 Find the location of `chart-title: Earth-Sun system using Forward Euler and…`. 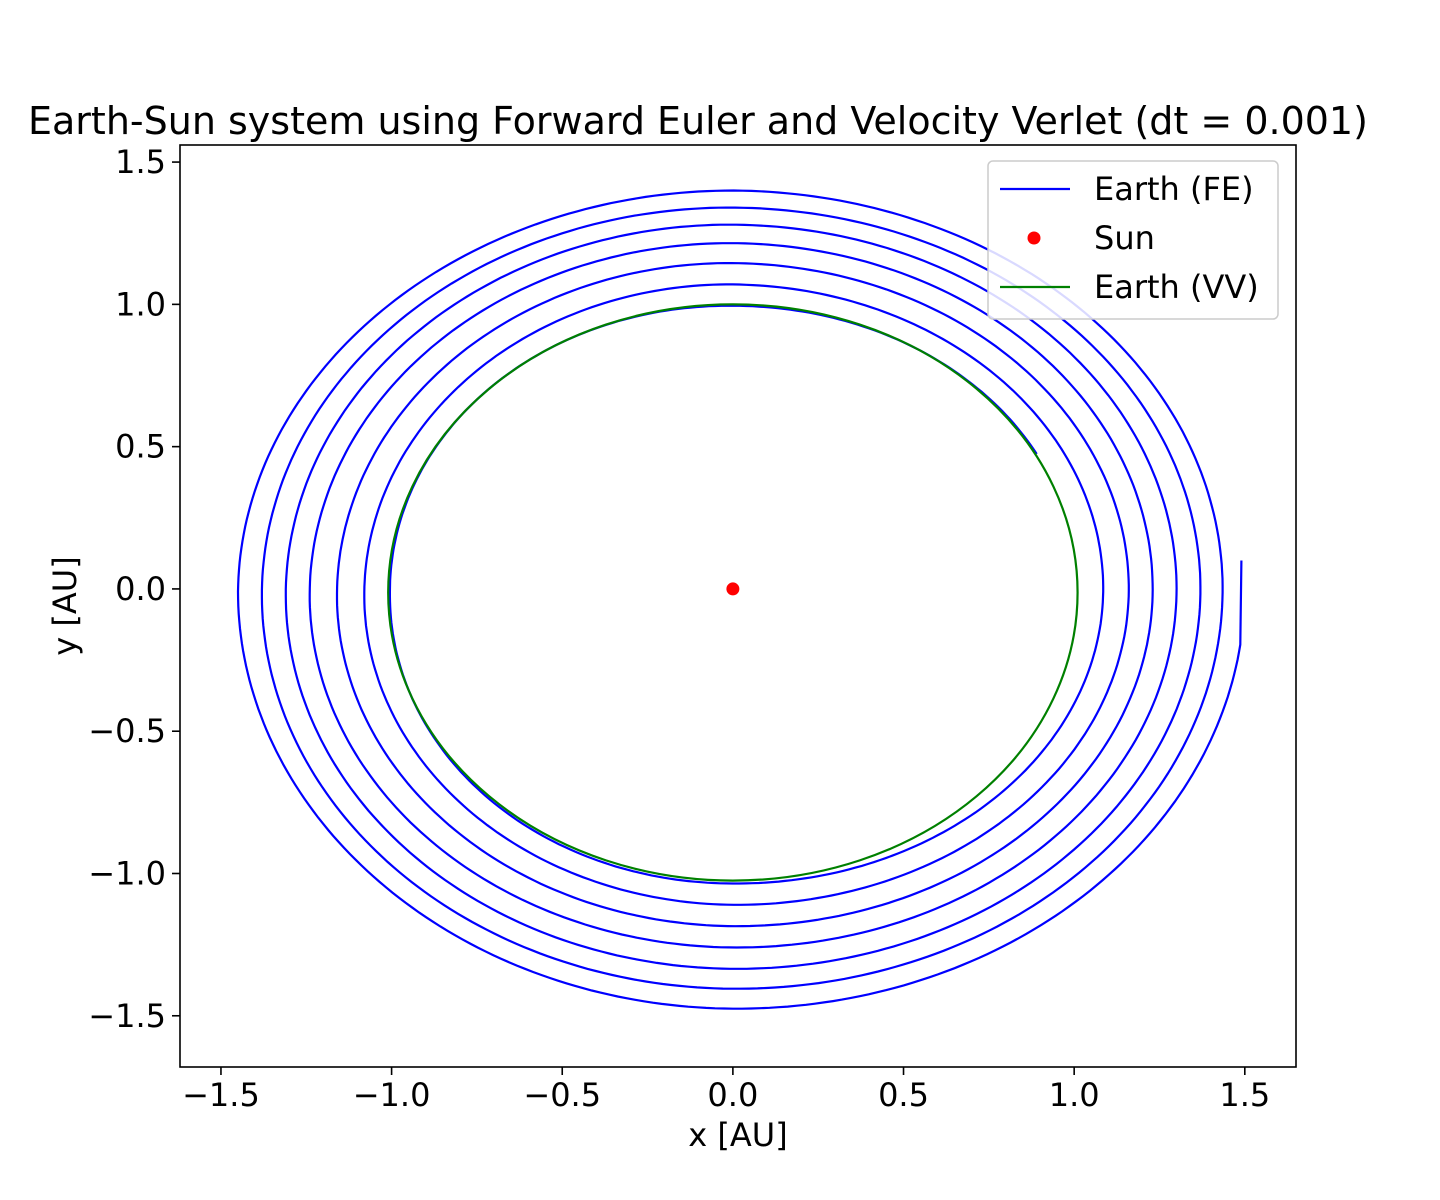

chart-title: Earth-Sun system using Forward Euler and… is located at coordinates (698, 121).